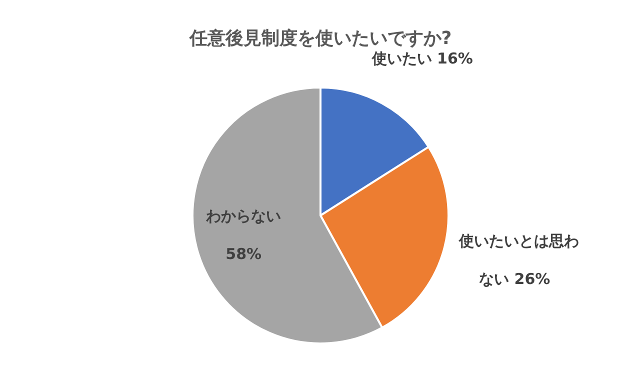  I want to click on slice-label: わからない, so click(243, 216).